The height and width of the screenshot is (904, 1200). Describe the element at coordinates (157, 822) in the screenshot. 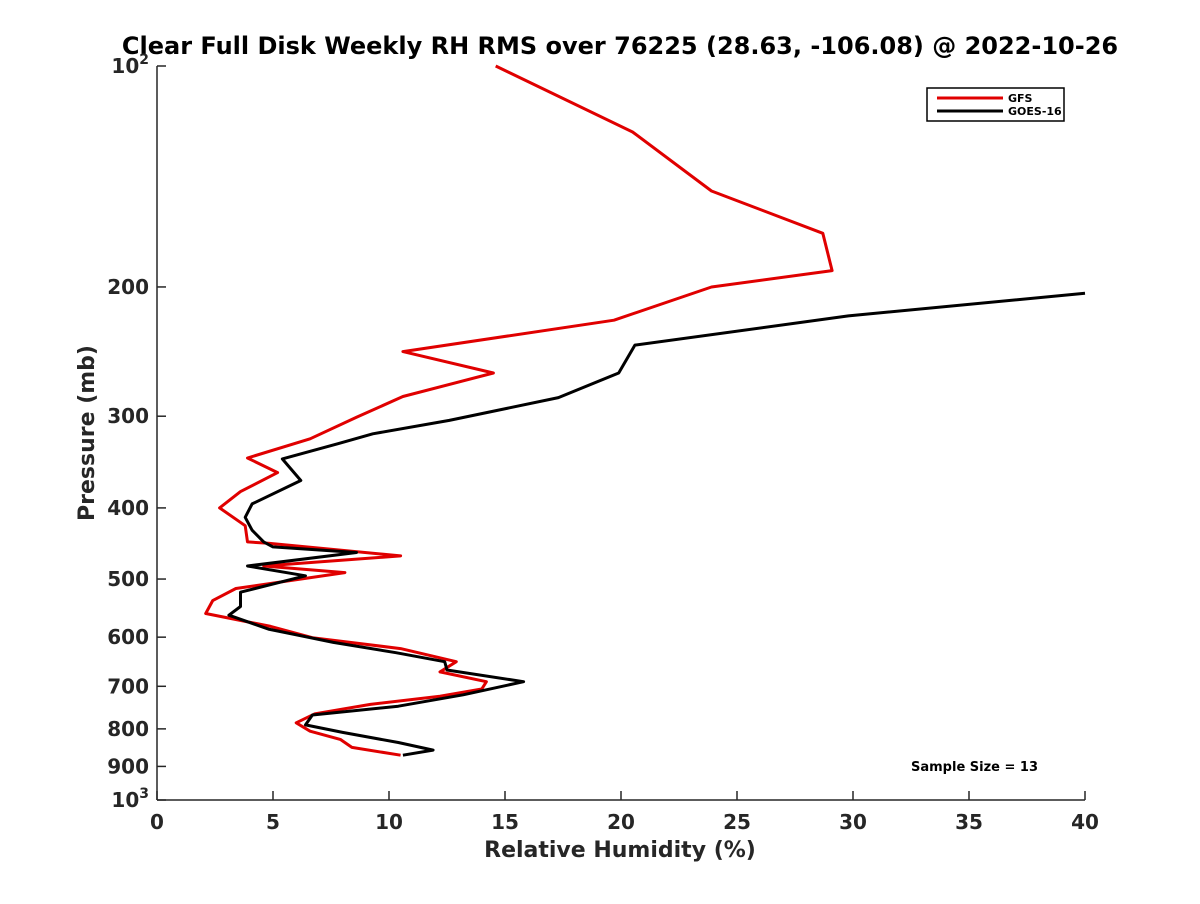

I see `x-tick-label: 0` at that location.